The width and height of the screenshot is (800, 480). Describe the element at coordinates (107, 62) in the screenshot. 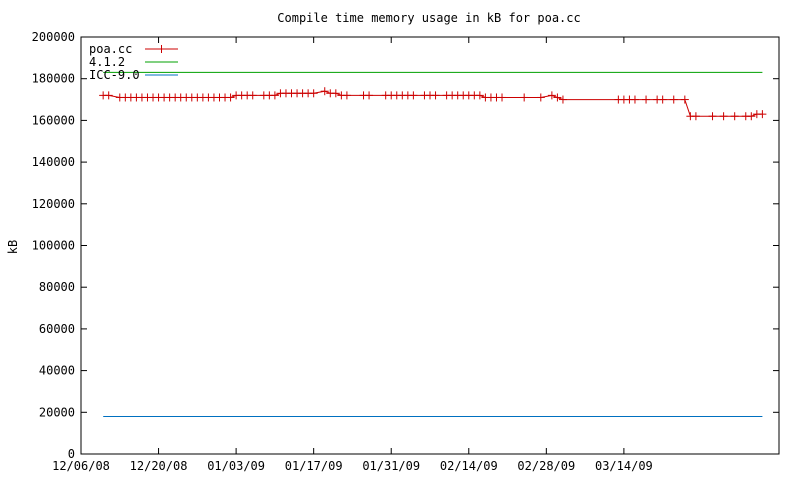

I see `legend-label-4-1-2: 4.1.2` at that location.